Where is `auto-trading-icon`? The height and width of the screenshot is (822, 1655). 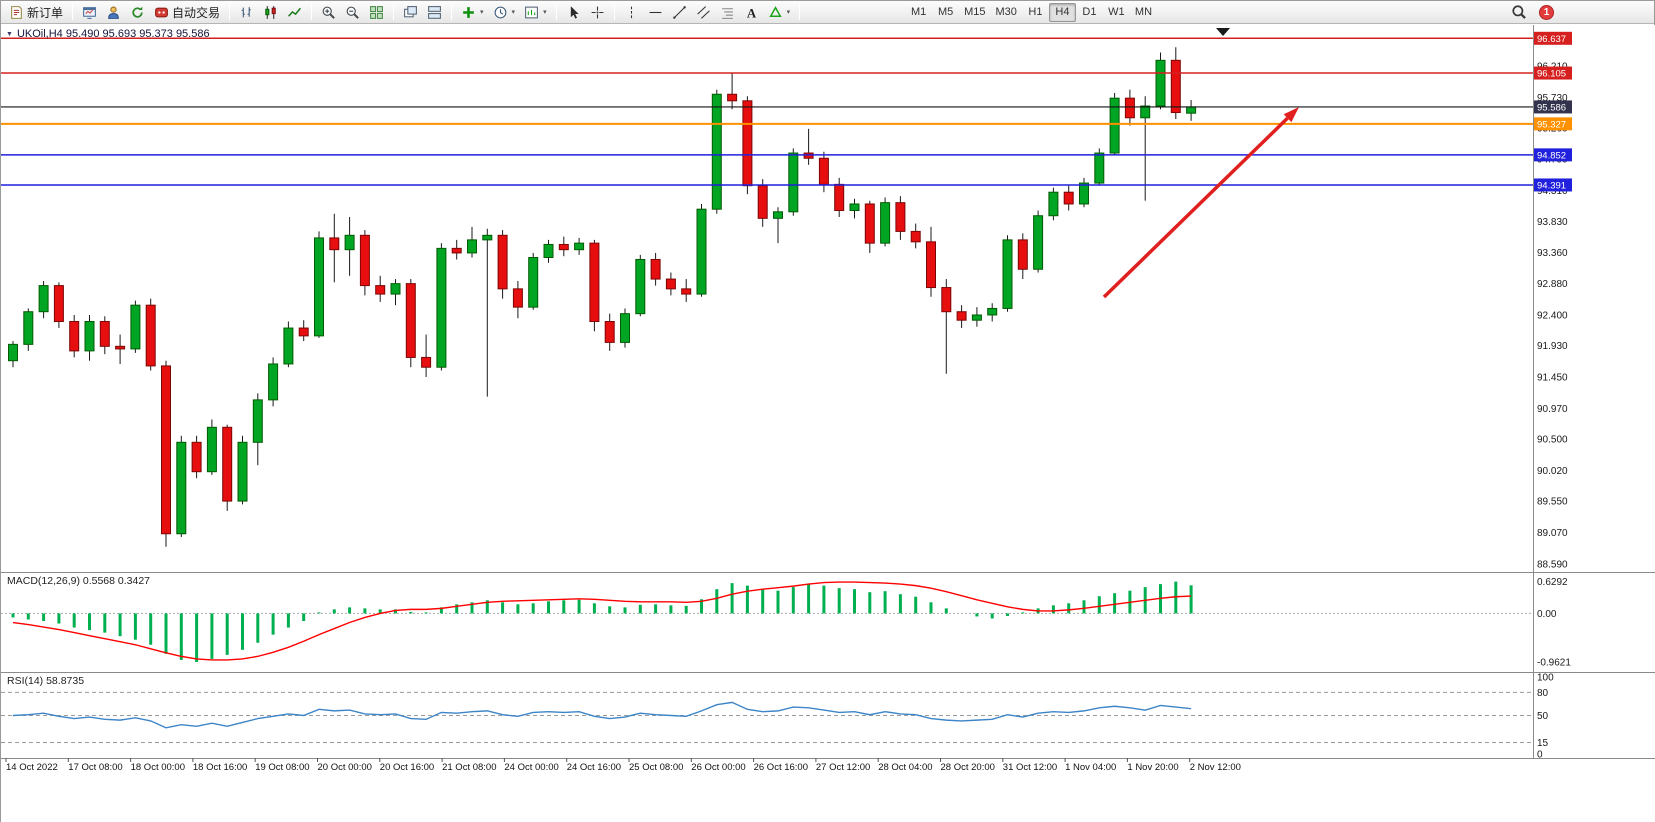
auto-trading-icon is located at coordinates (161, 12).